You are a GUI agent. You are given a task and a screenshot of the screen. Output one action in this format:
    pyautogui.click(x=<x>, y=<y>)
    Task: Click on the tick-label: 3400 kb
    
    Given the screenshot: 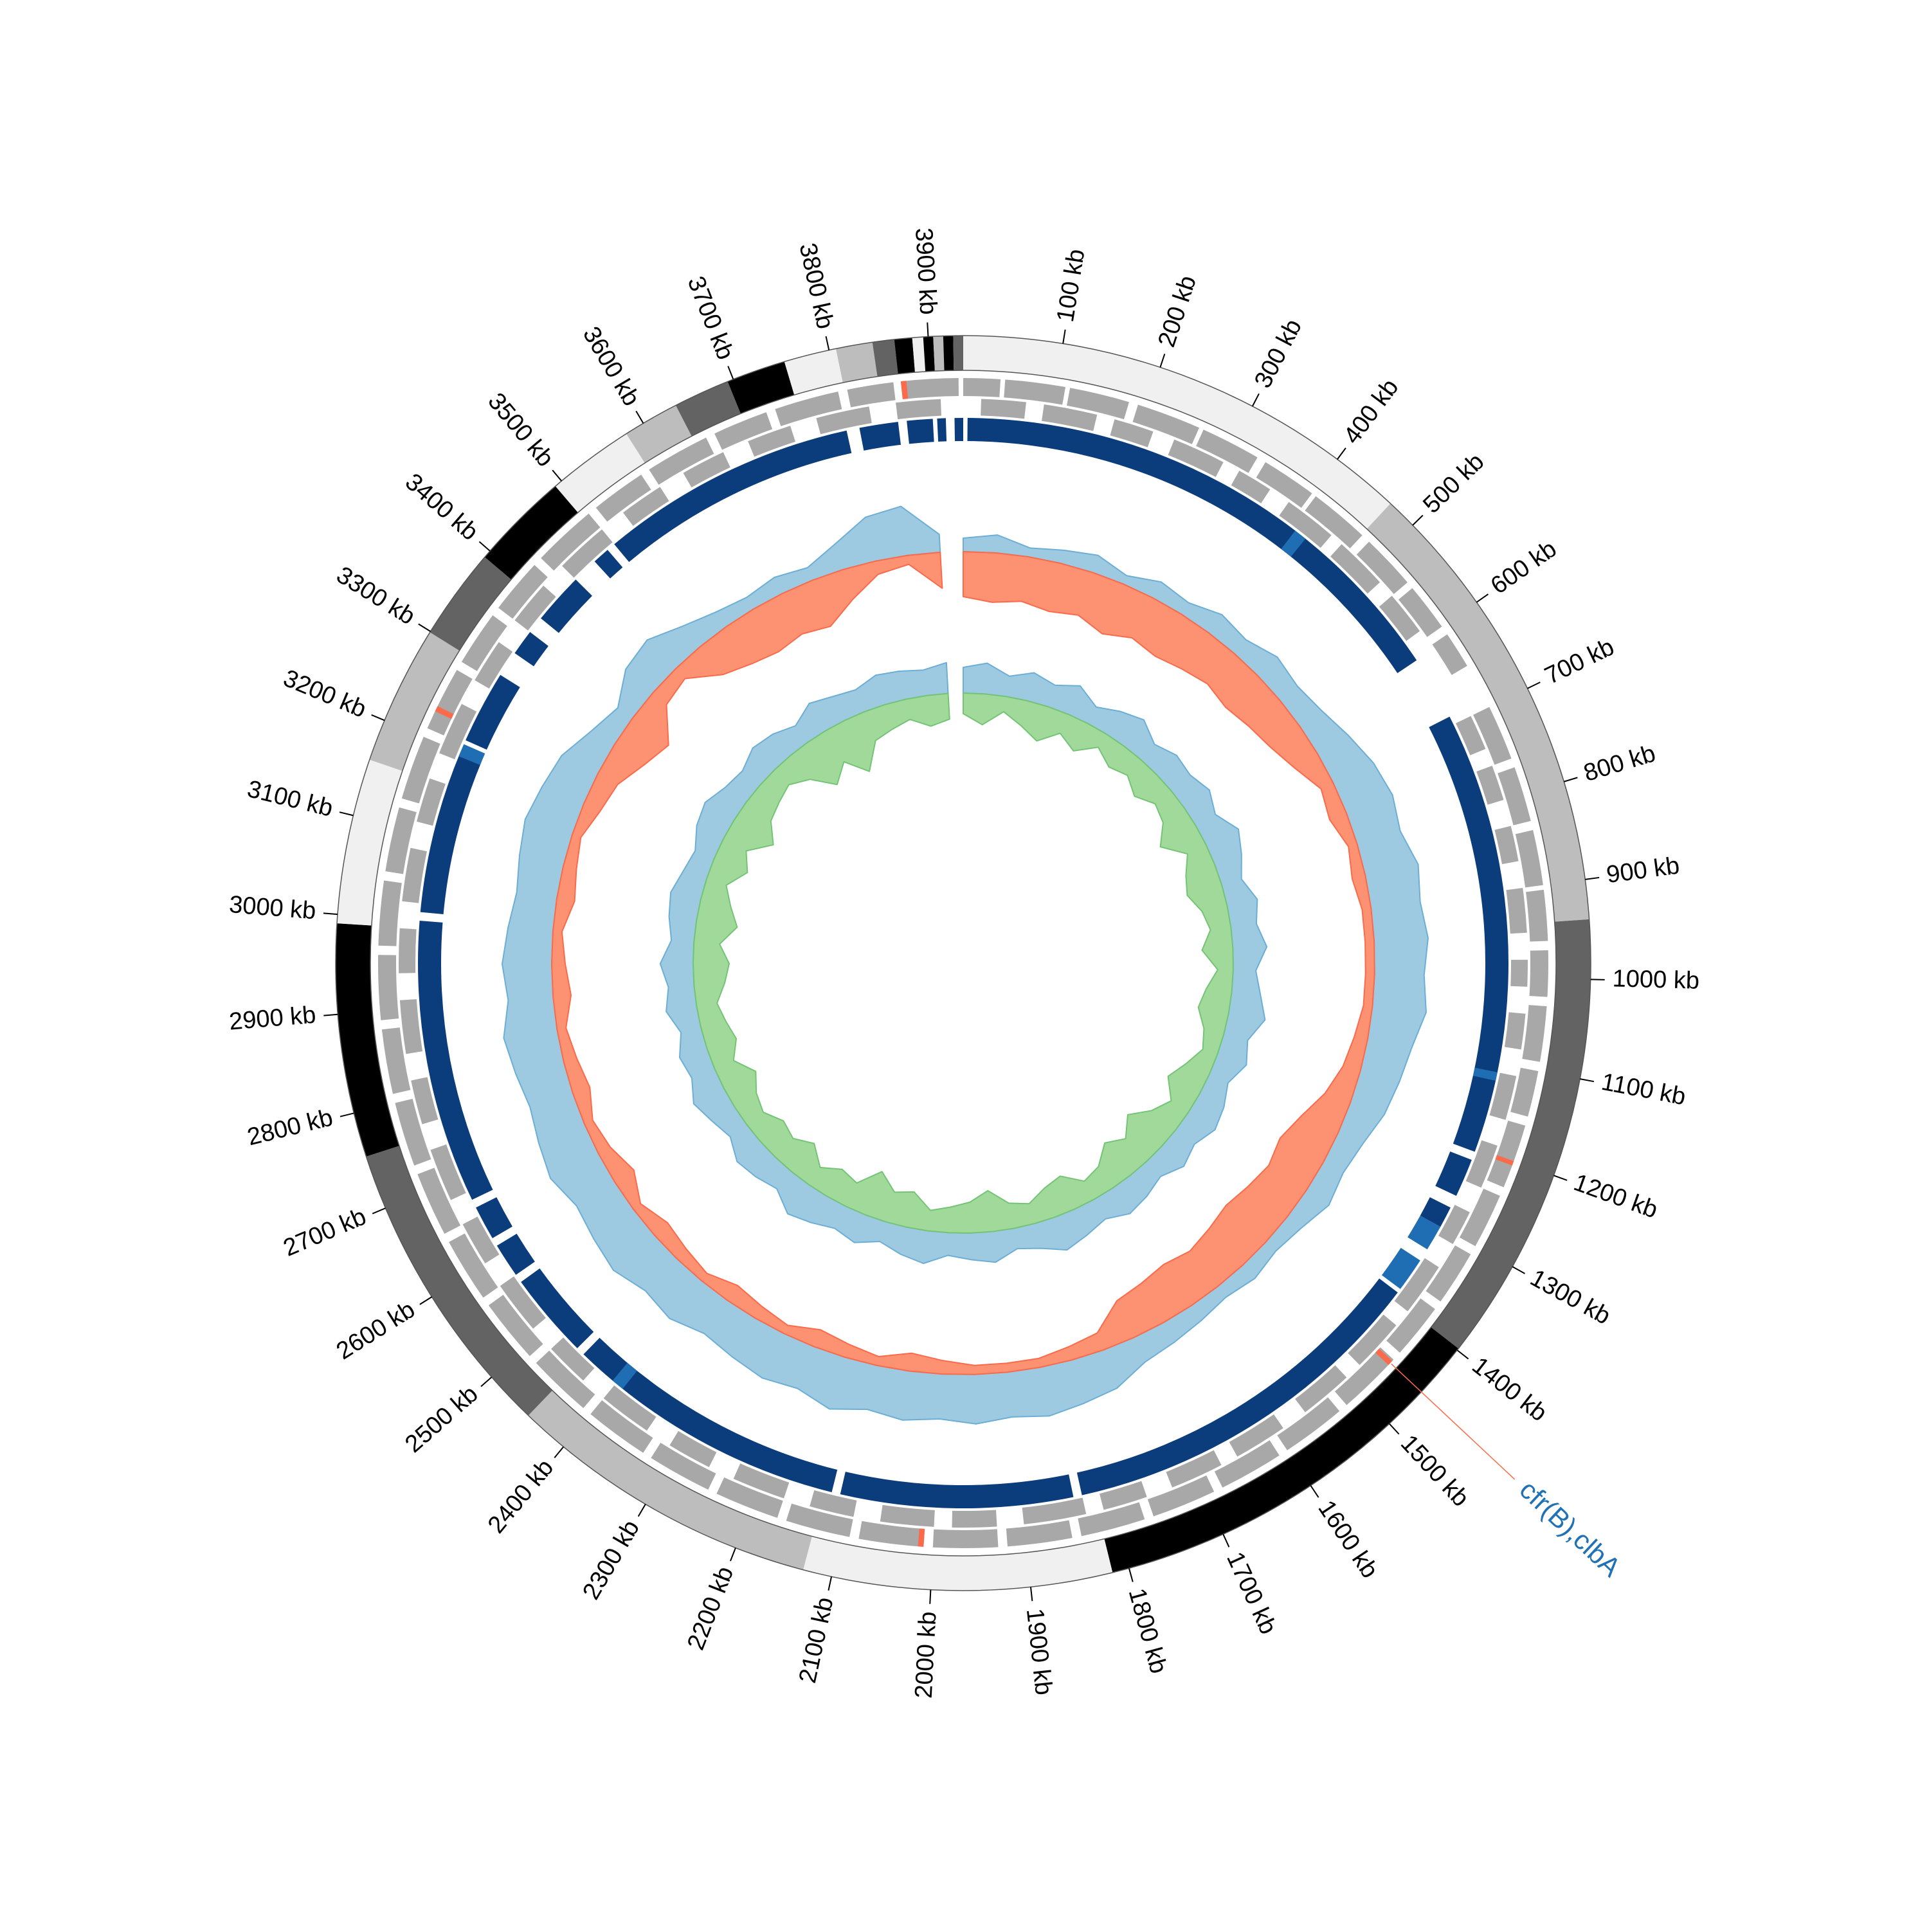 What is the action you would take?
    pyautogui.click(x=442, y=507)
    